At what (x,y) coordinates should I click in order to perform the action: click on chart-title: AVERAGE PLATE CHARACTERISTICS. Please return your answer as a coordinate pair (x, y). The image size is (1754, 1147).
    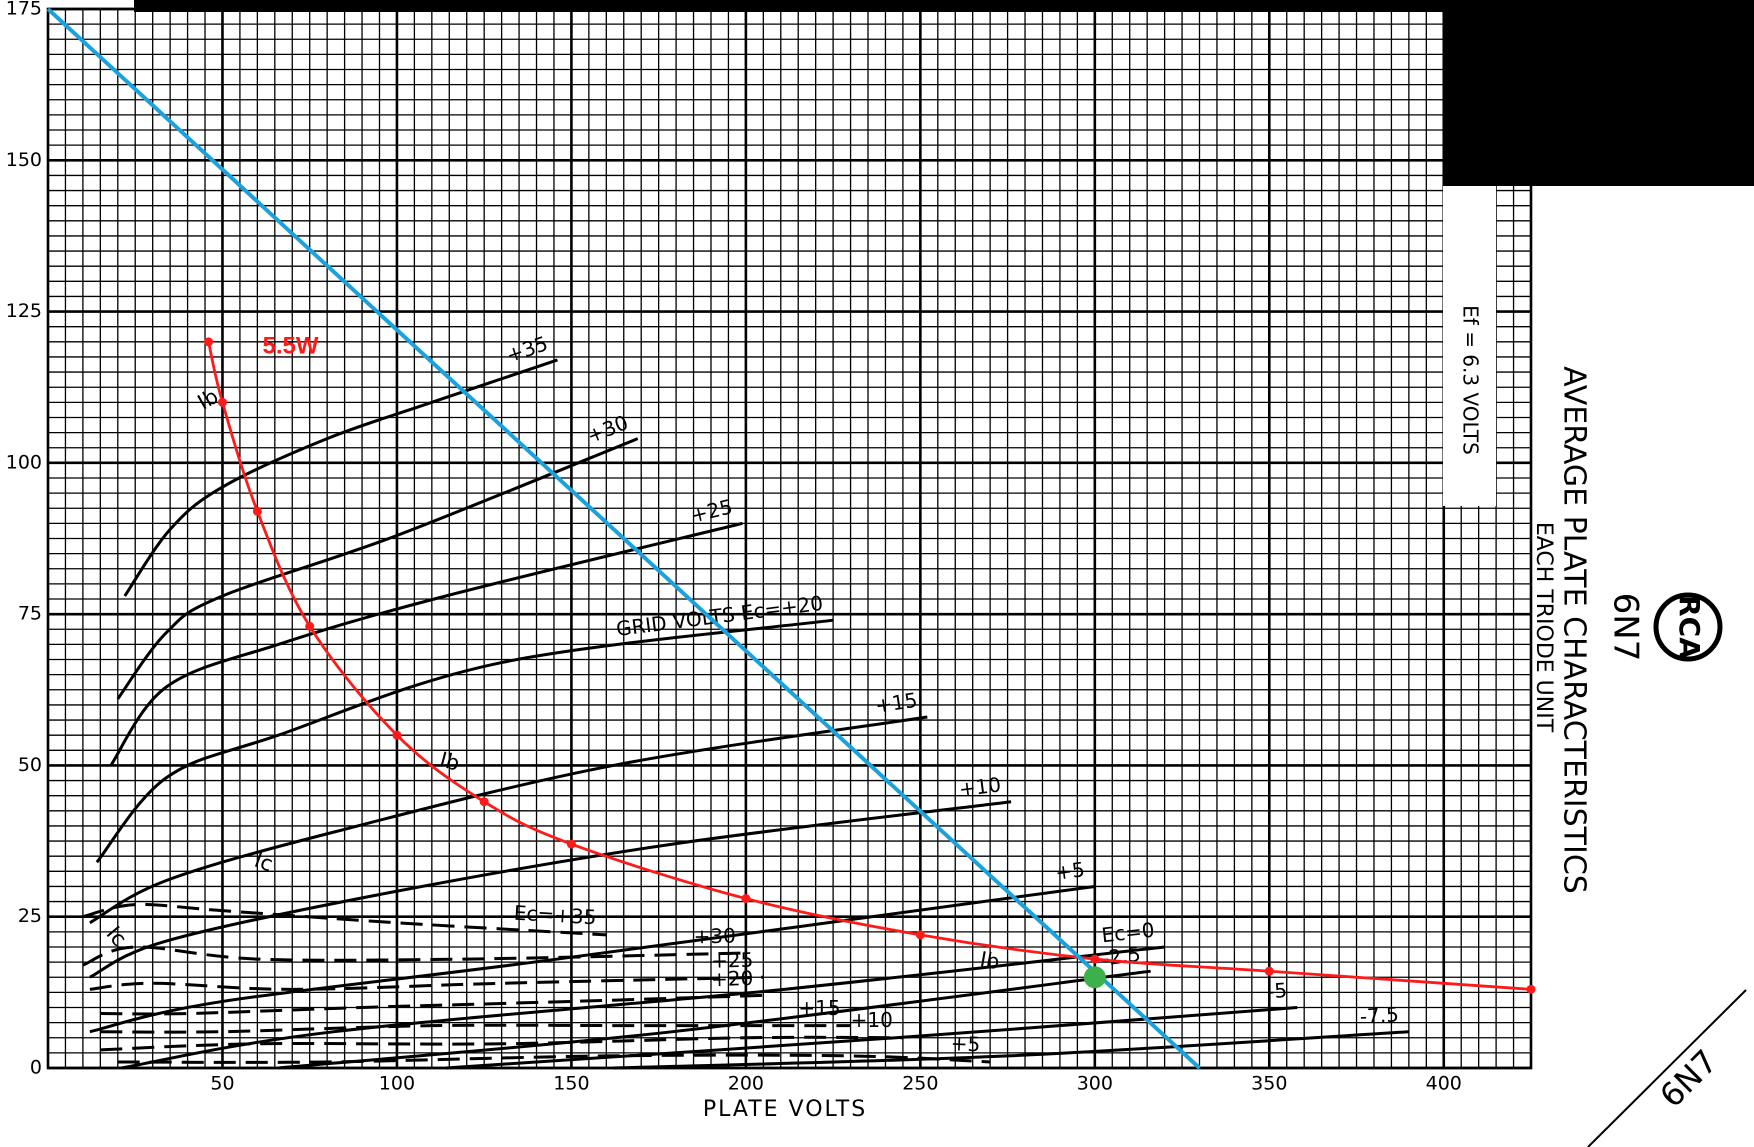
    Looking at the image, I should click on (1574, 630).